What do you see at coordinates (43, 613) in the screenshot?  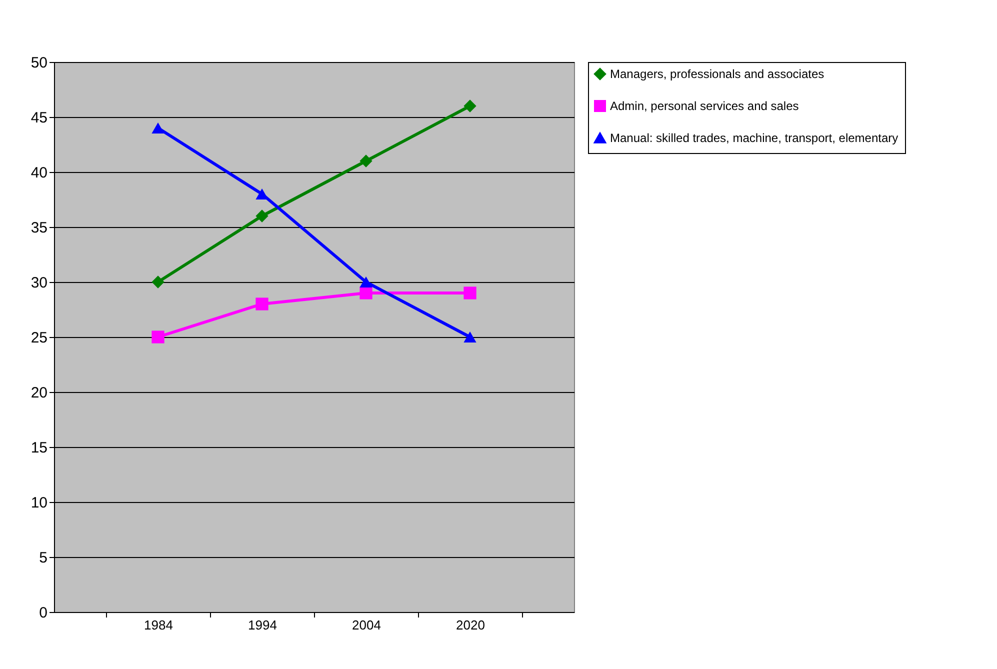 I see `y-tick-label: 0` at bounding box center [43, 613].